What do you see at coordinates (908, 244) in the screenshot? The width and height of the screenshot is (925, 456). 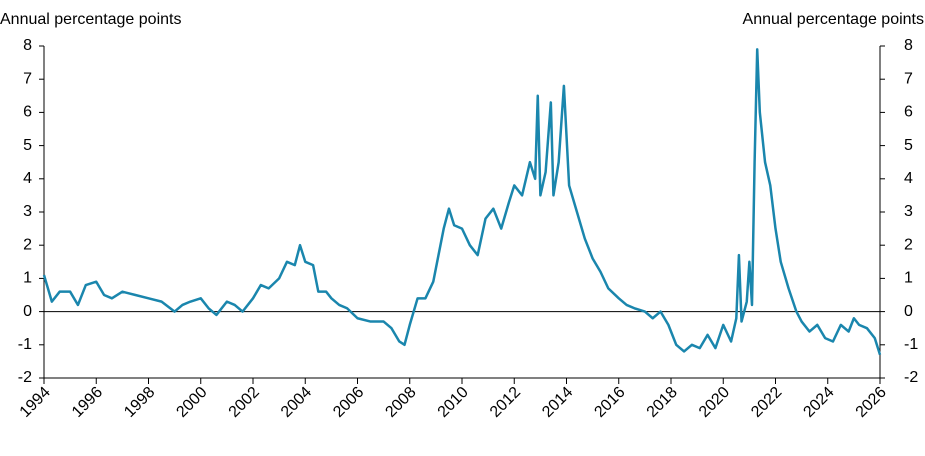 I see `y2-tick-label: 2` at bounding box center [908, 244].